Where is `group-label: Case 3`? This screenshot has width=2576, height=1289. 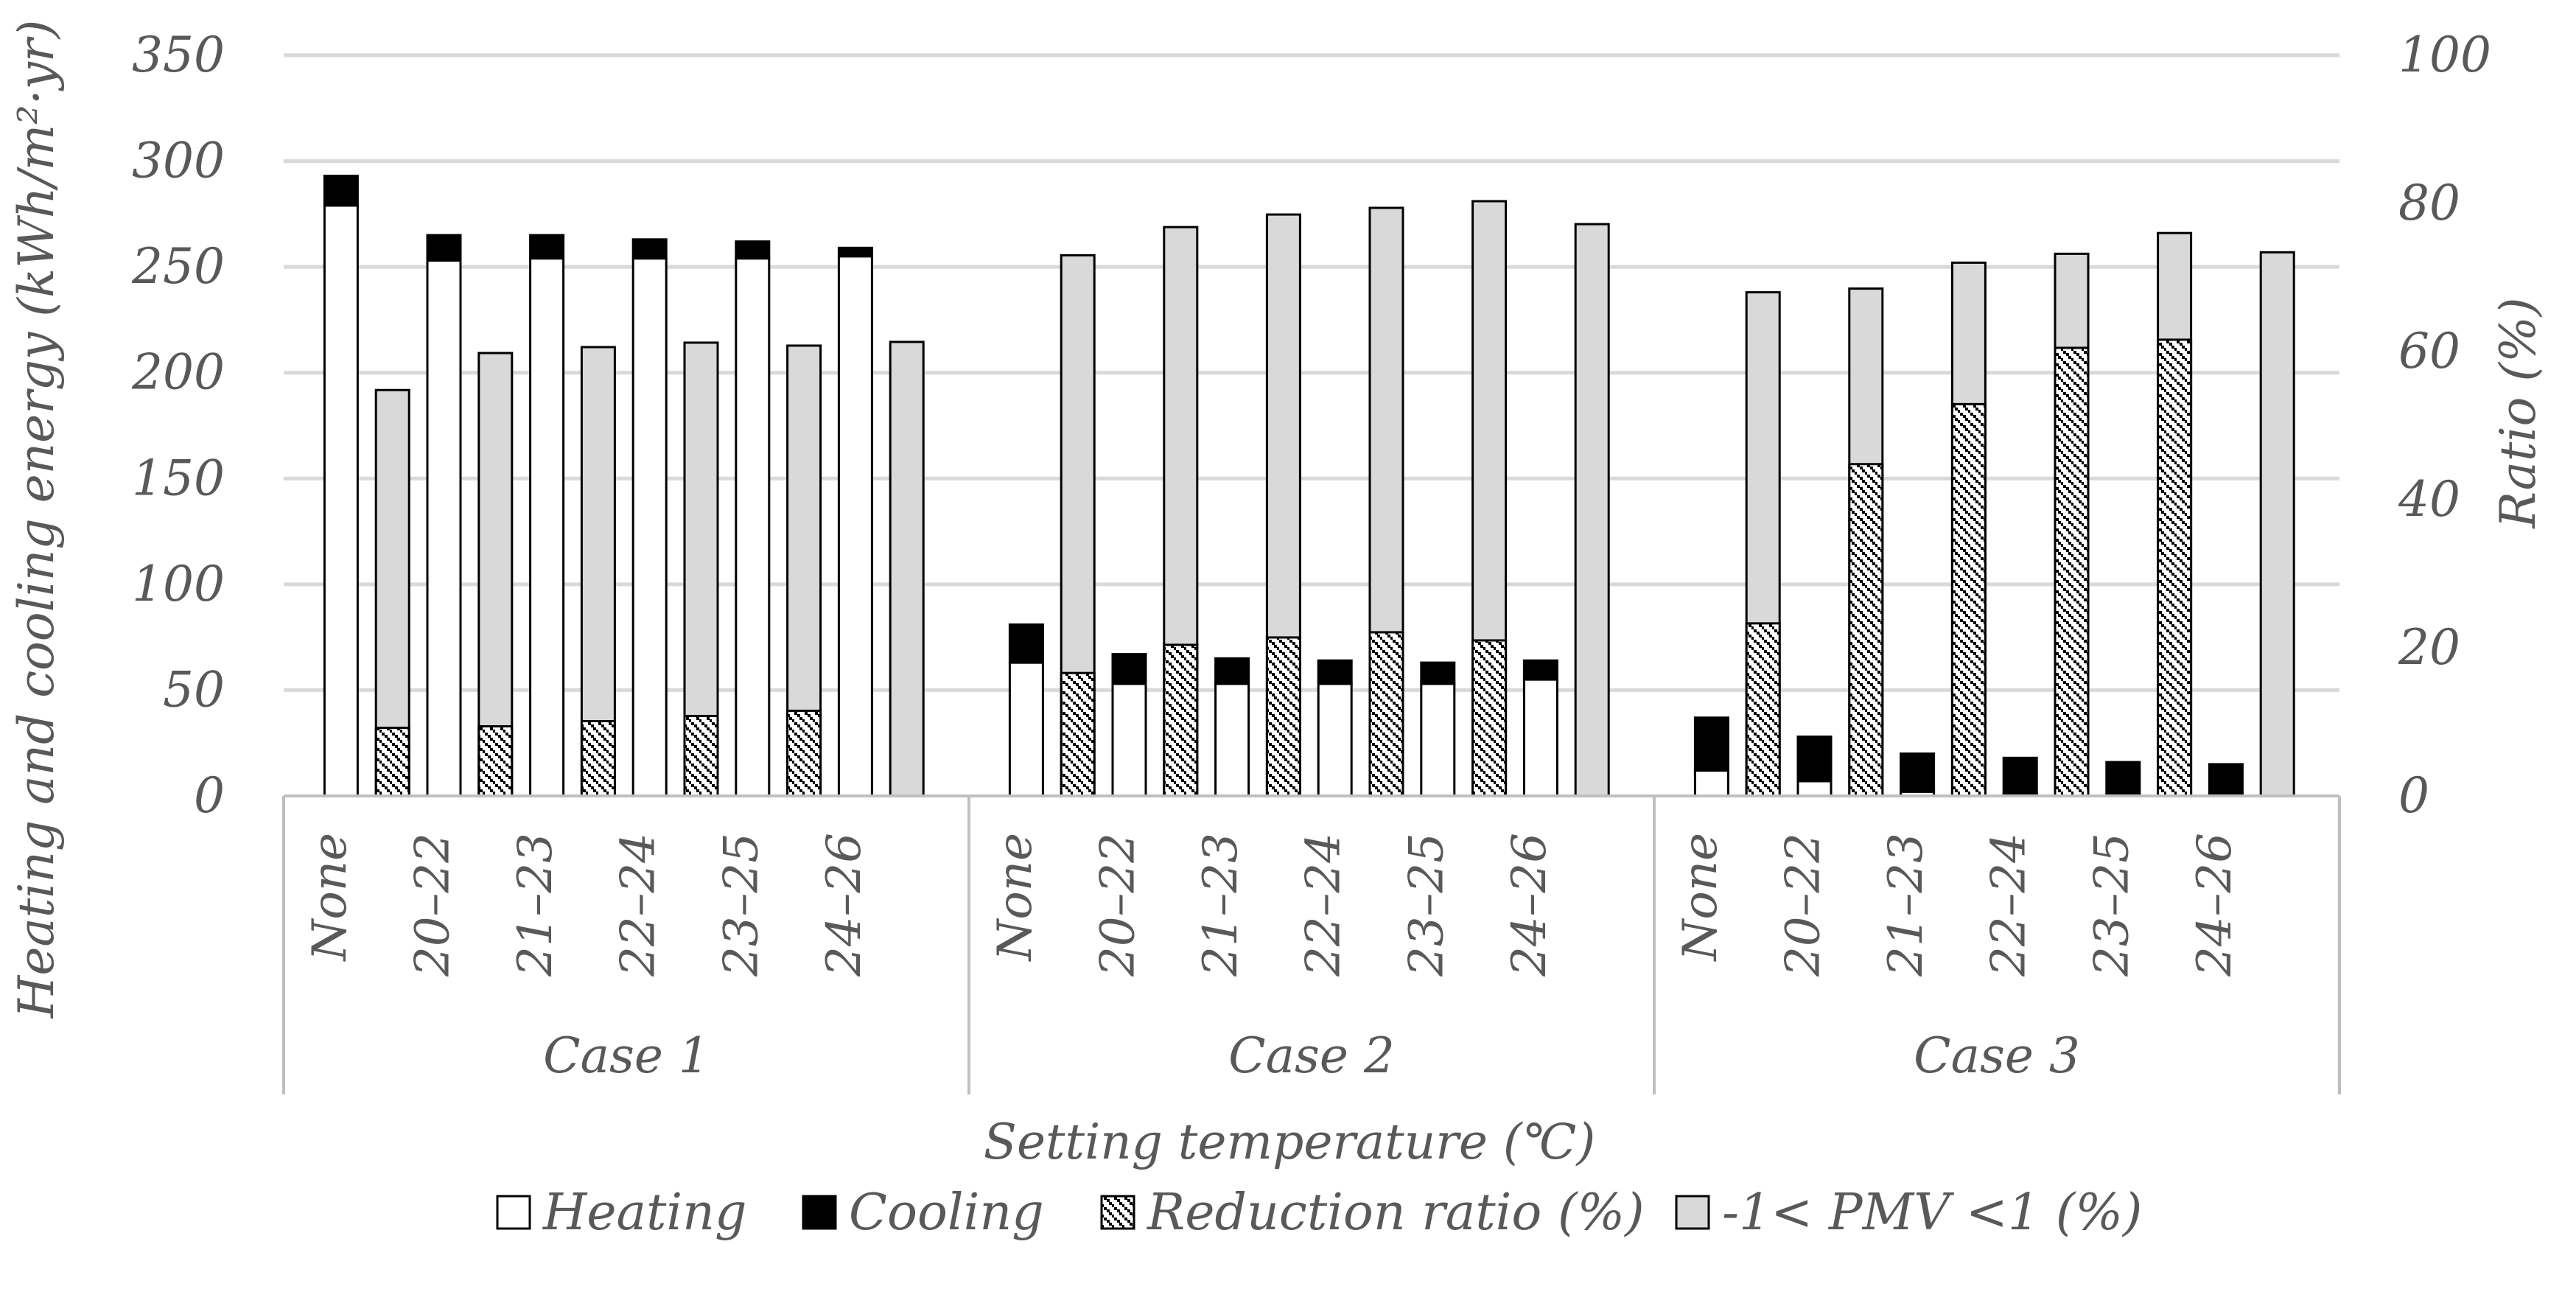 group-label: Case 3 is located at coordinates (1997, 1055).